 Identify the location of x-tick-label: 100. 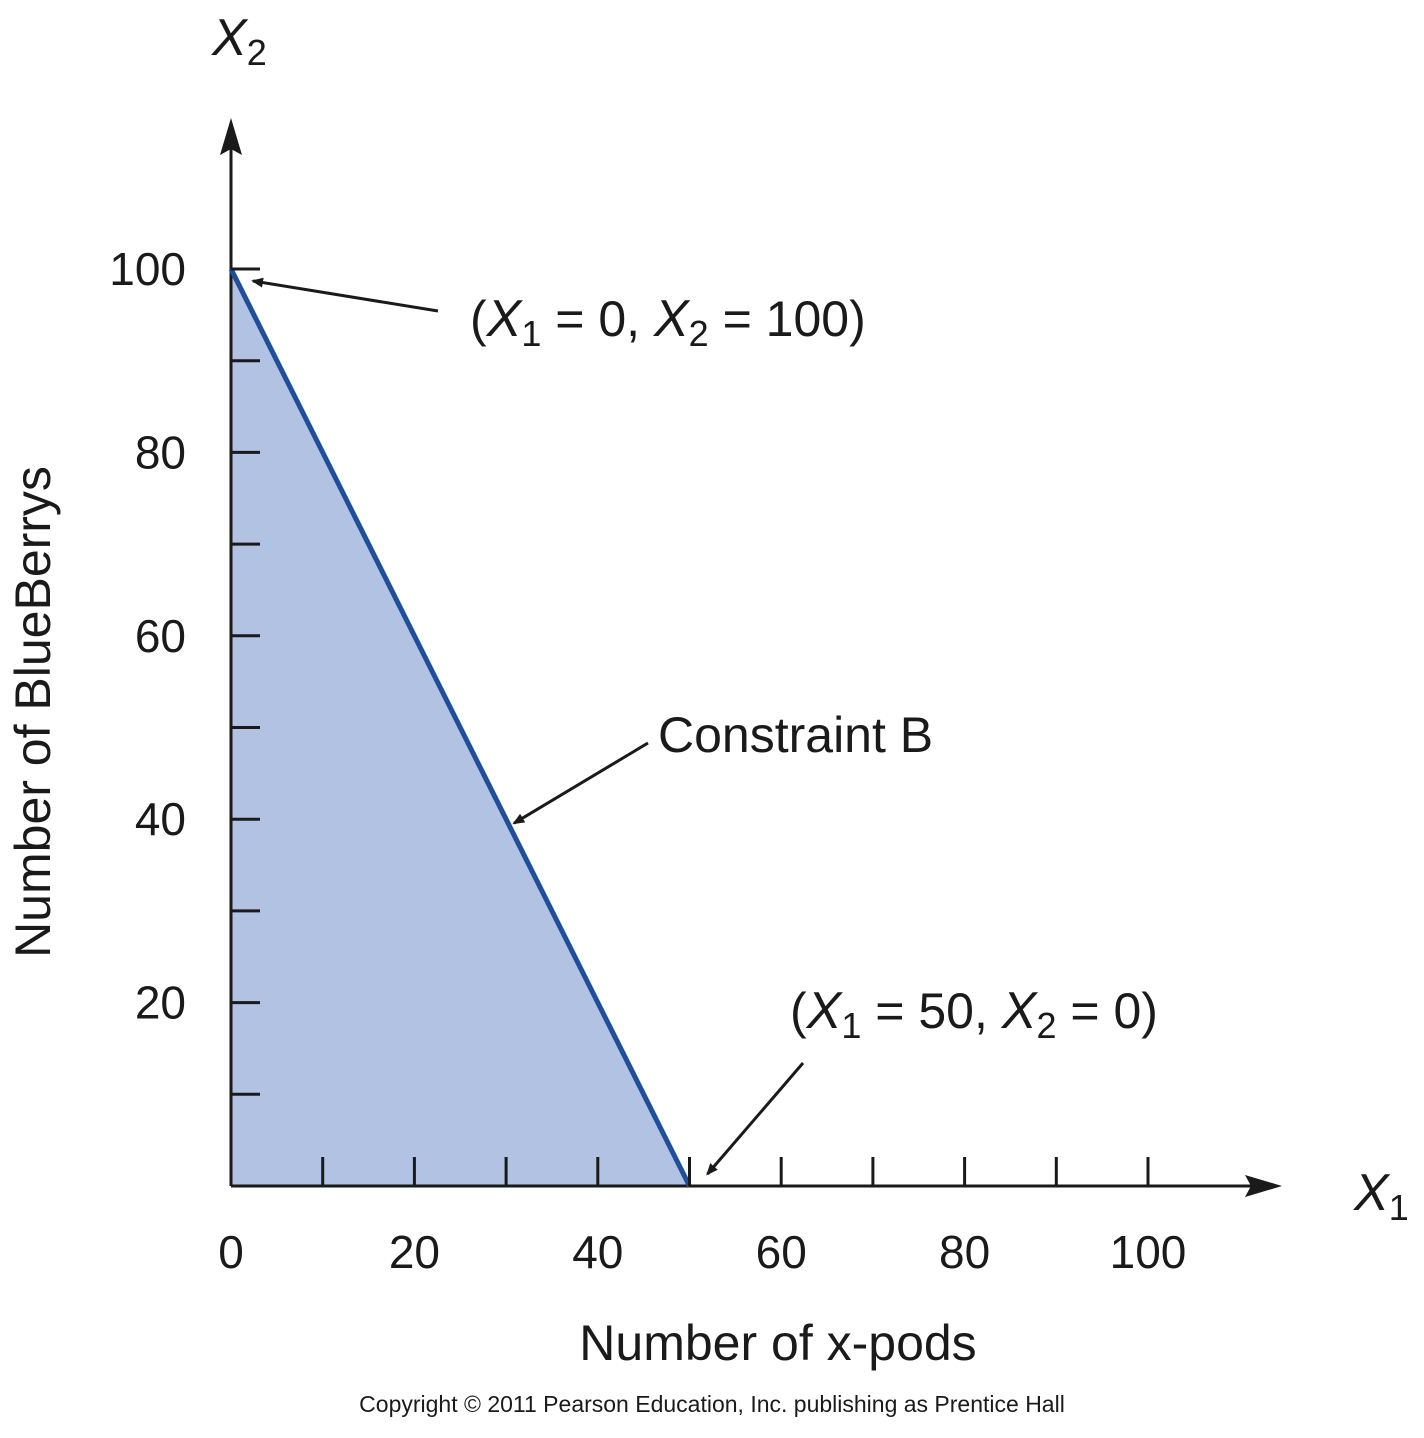
(1148, 1252).